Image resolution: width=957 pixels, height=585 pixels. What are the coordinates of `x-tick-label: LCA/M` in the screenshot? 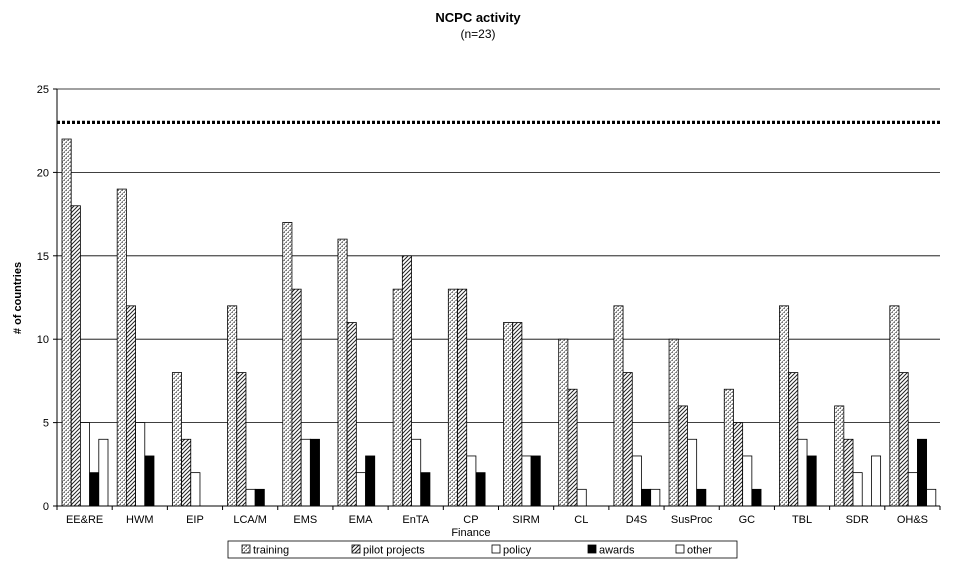 It's located at (250, 520).